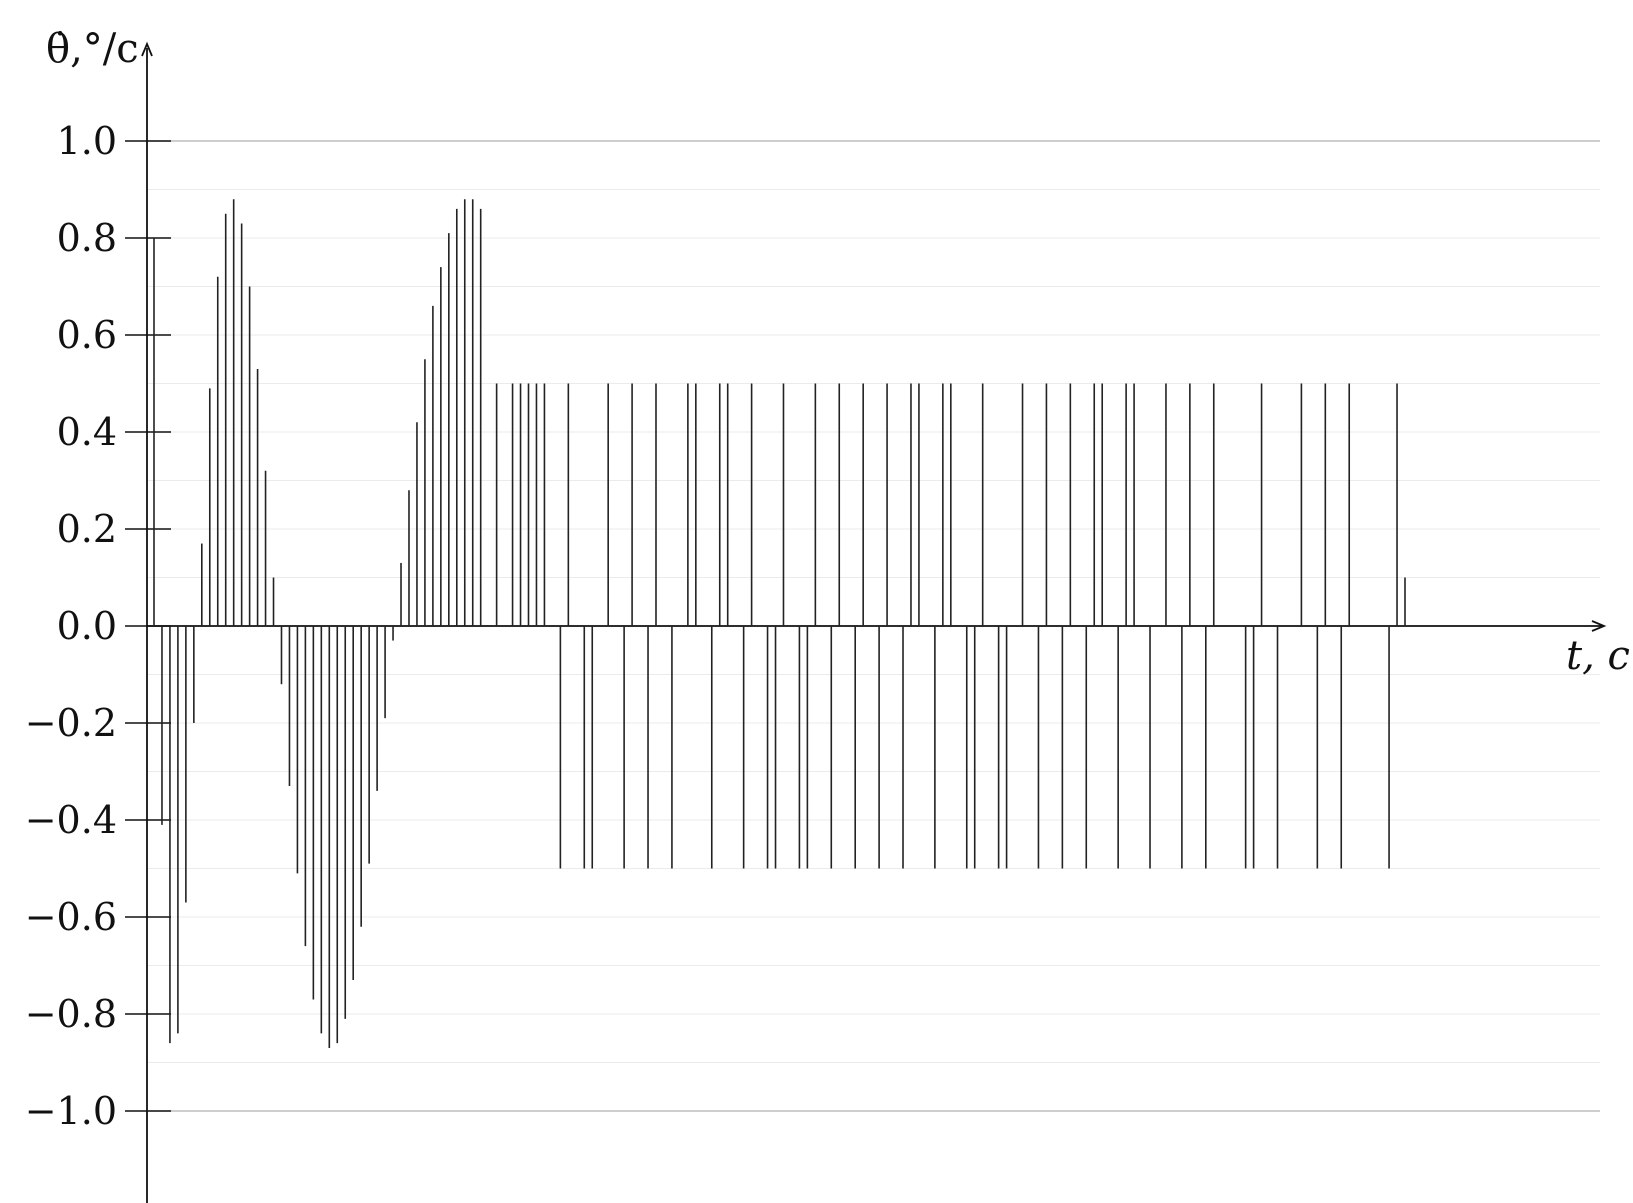 Image resolution: width=1633 pixels, height=1203 pixels. I want to click on y-tick-label: −1.0, so click(71, 1111).